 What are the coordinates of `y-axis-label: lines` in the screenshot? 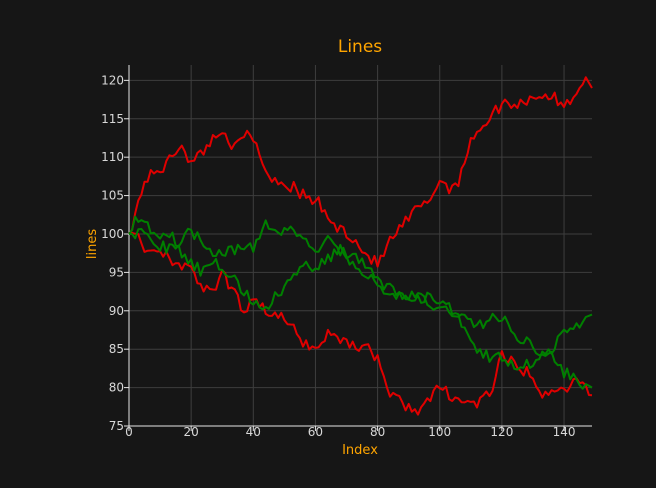 It's located at (92, 244).